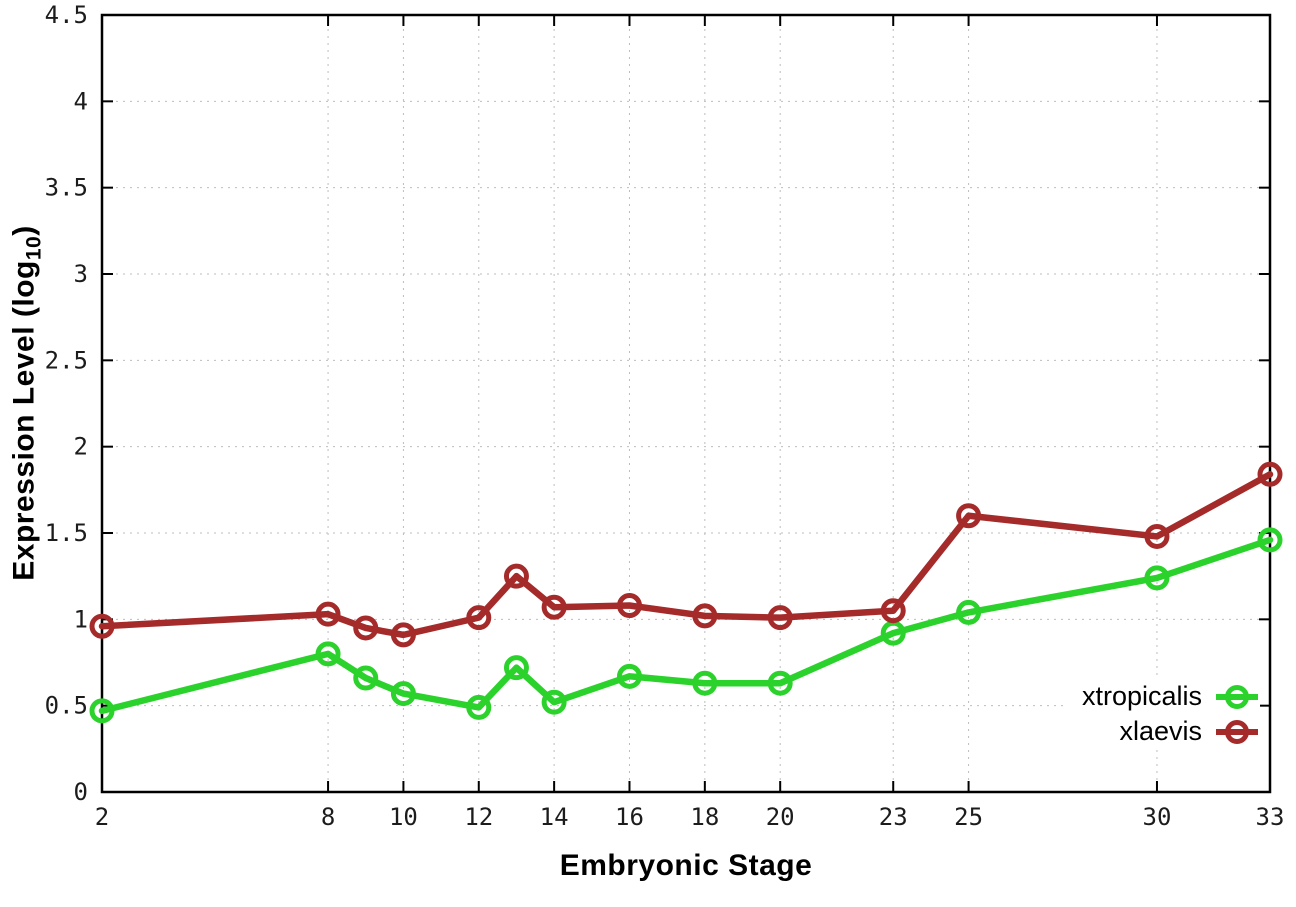 The height and width of the screenshot is (907, 1296). I want to click on legend-label-xlaevis: xlaevis, so click(1160, 731).